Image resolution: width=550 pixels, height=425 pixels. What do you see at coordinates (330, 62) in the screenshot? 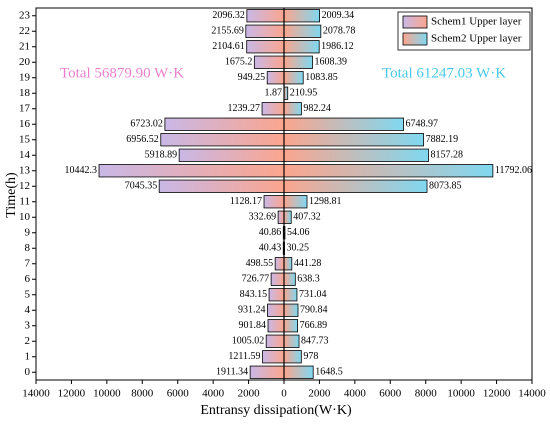
I see `value-label: 1608.39` at bounding box center [330, 62].